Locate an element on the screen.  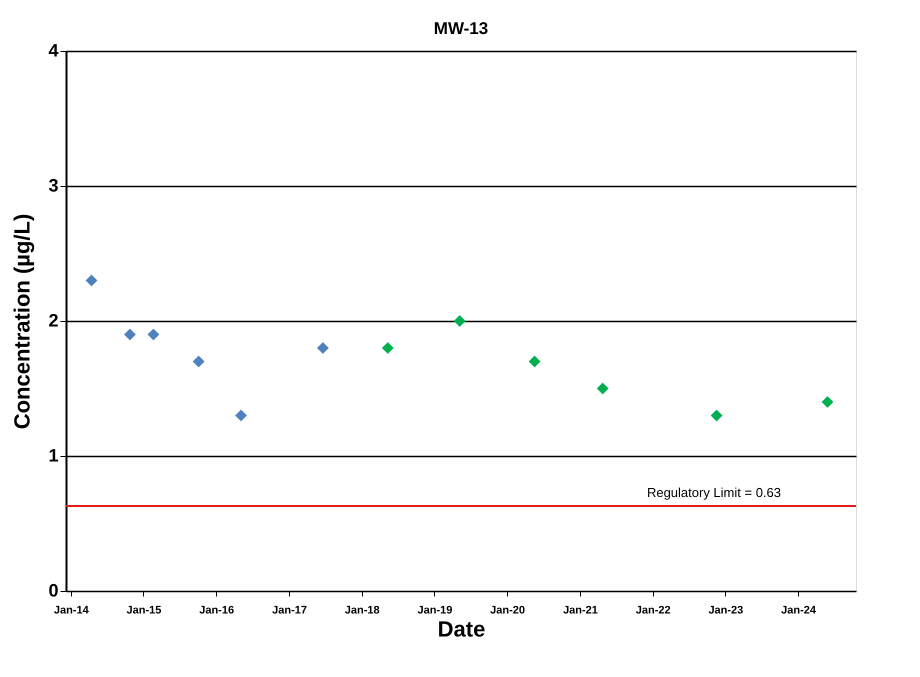
x-tick-label: Jan-20 is located at coordinates (508, 610).